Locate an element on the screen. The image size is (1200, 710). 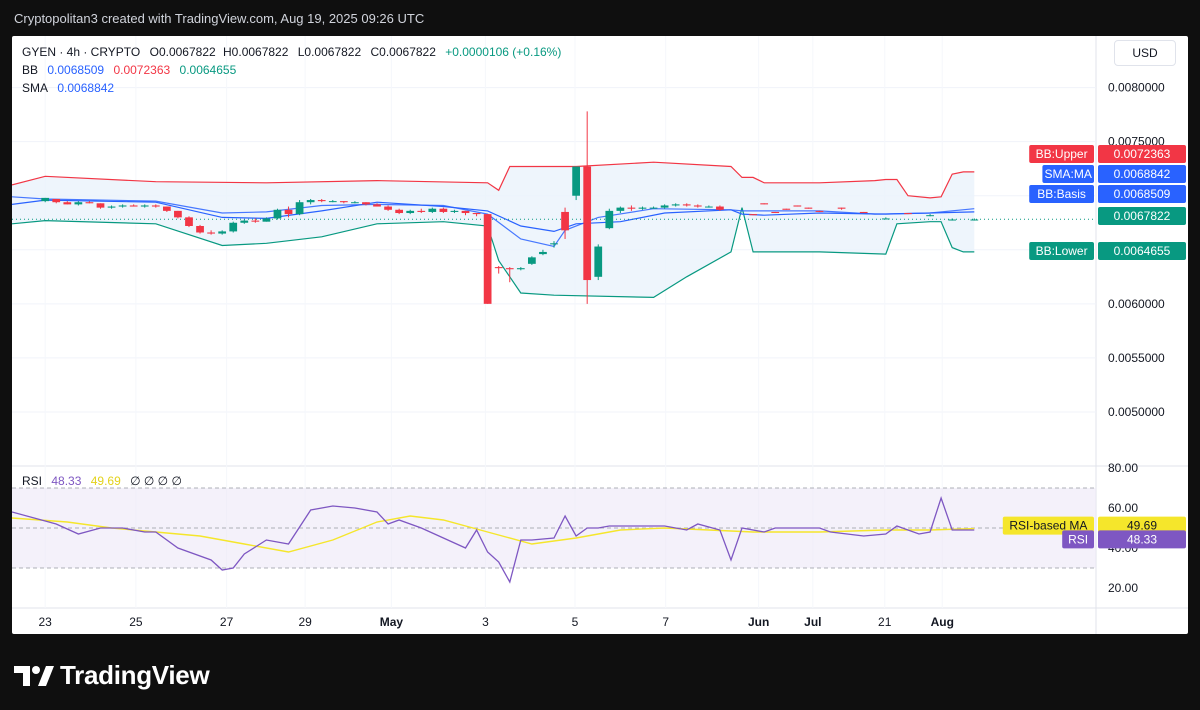
footer: TradingView is located at coordinates (600, 675).